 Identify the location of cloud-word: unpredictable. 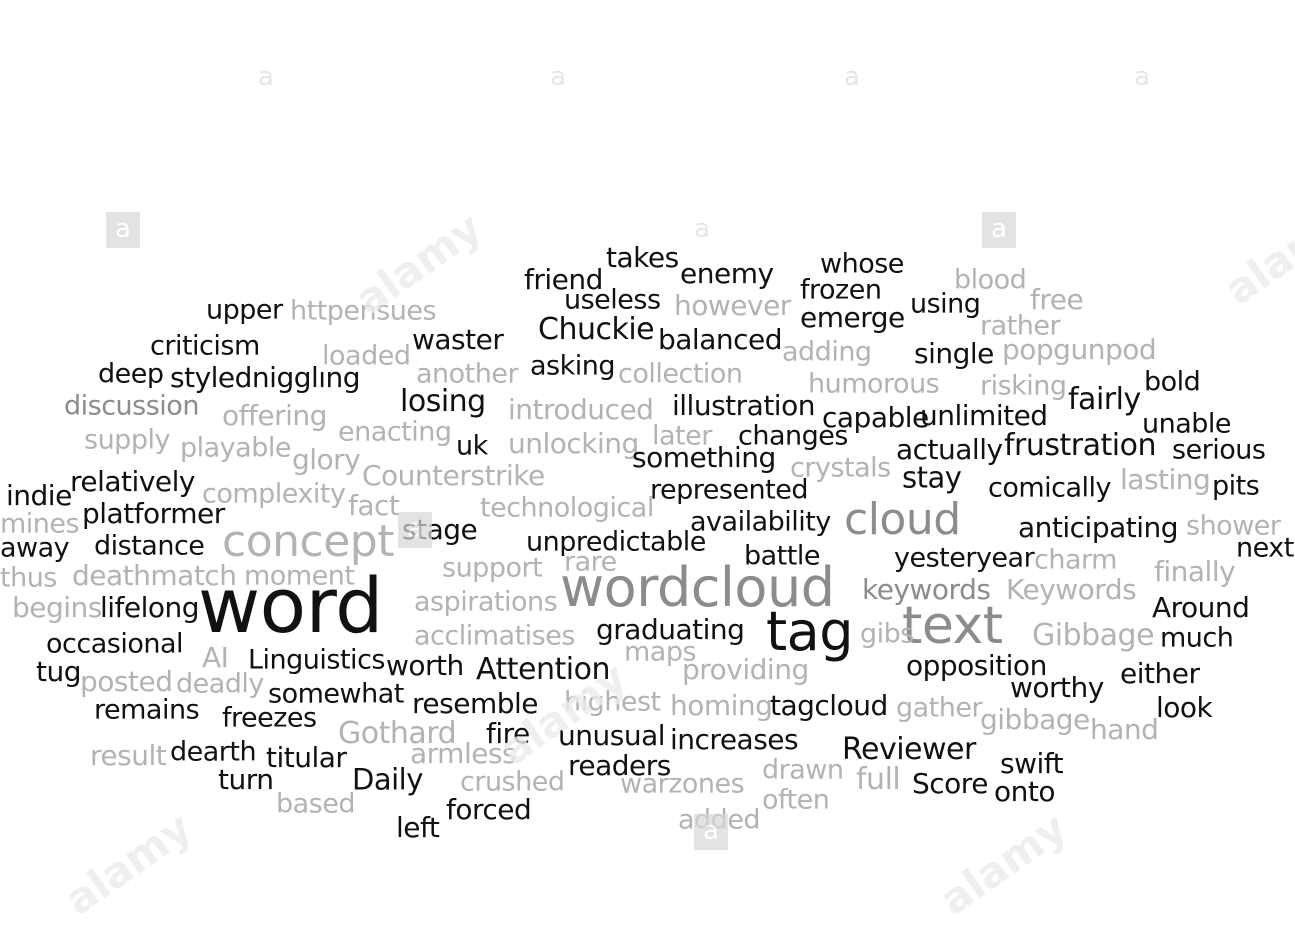
(616, 542).